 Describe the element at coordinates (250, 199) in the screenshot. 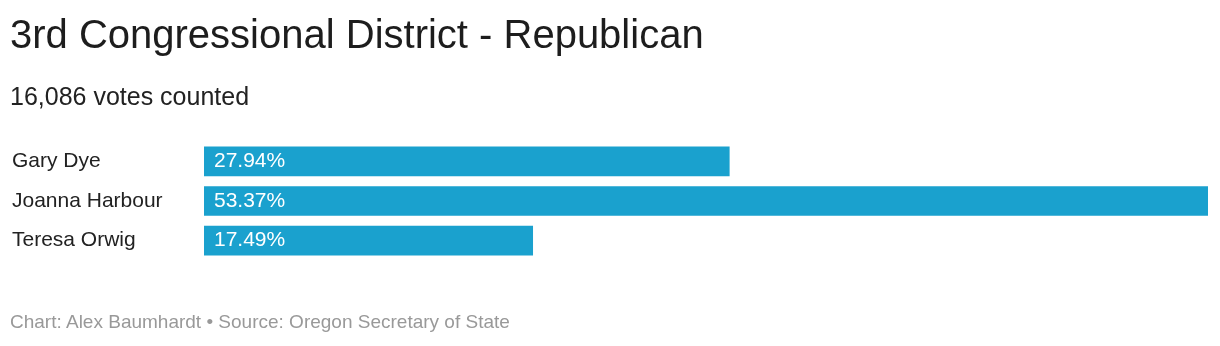

I see `data-label: 53.37%` at that location.